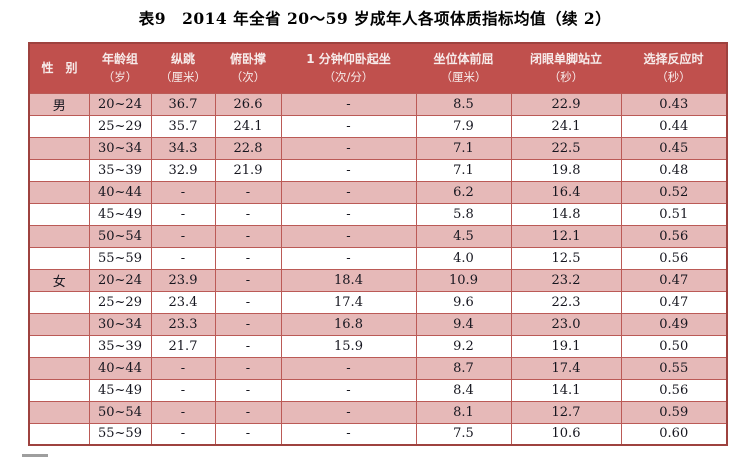 The width and height of the screenshot is (750, 461). What do you see at coordinates (183, 302) in the screenshot?
I see `cell-value: 23.4` at bounding box center [183, 302].